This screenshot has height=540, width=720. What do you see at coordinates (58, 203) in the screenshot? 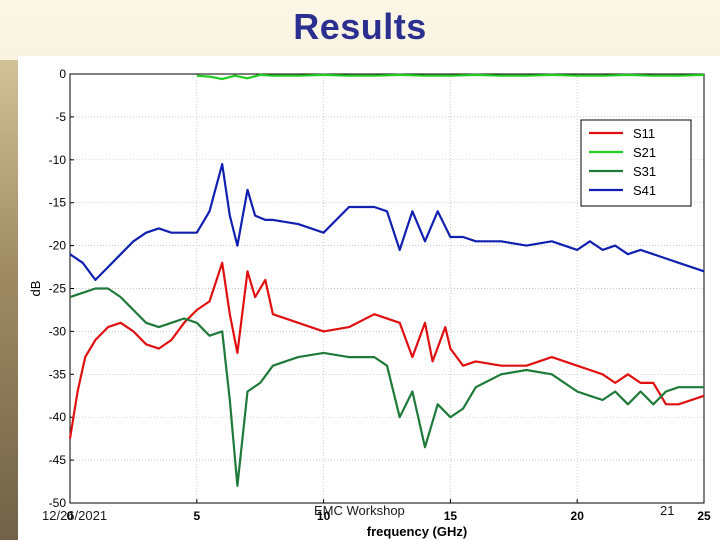
I see `y-tick-label: -15` at bounding box center [58, 203].